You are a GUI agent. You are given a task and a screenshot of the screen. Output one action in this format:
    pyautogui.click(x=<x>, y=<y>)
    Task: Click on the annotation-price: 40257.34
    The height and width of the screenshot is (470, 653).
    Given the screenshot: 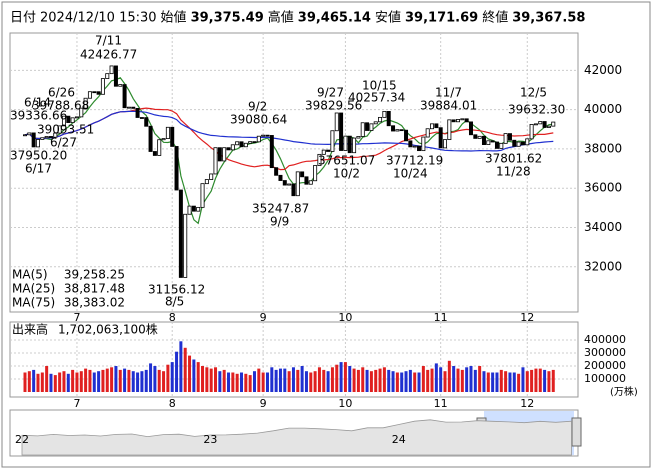 What is the action you would take?
    pyautogui.click(x=376, y=98)
    